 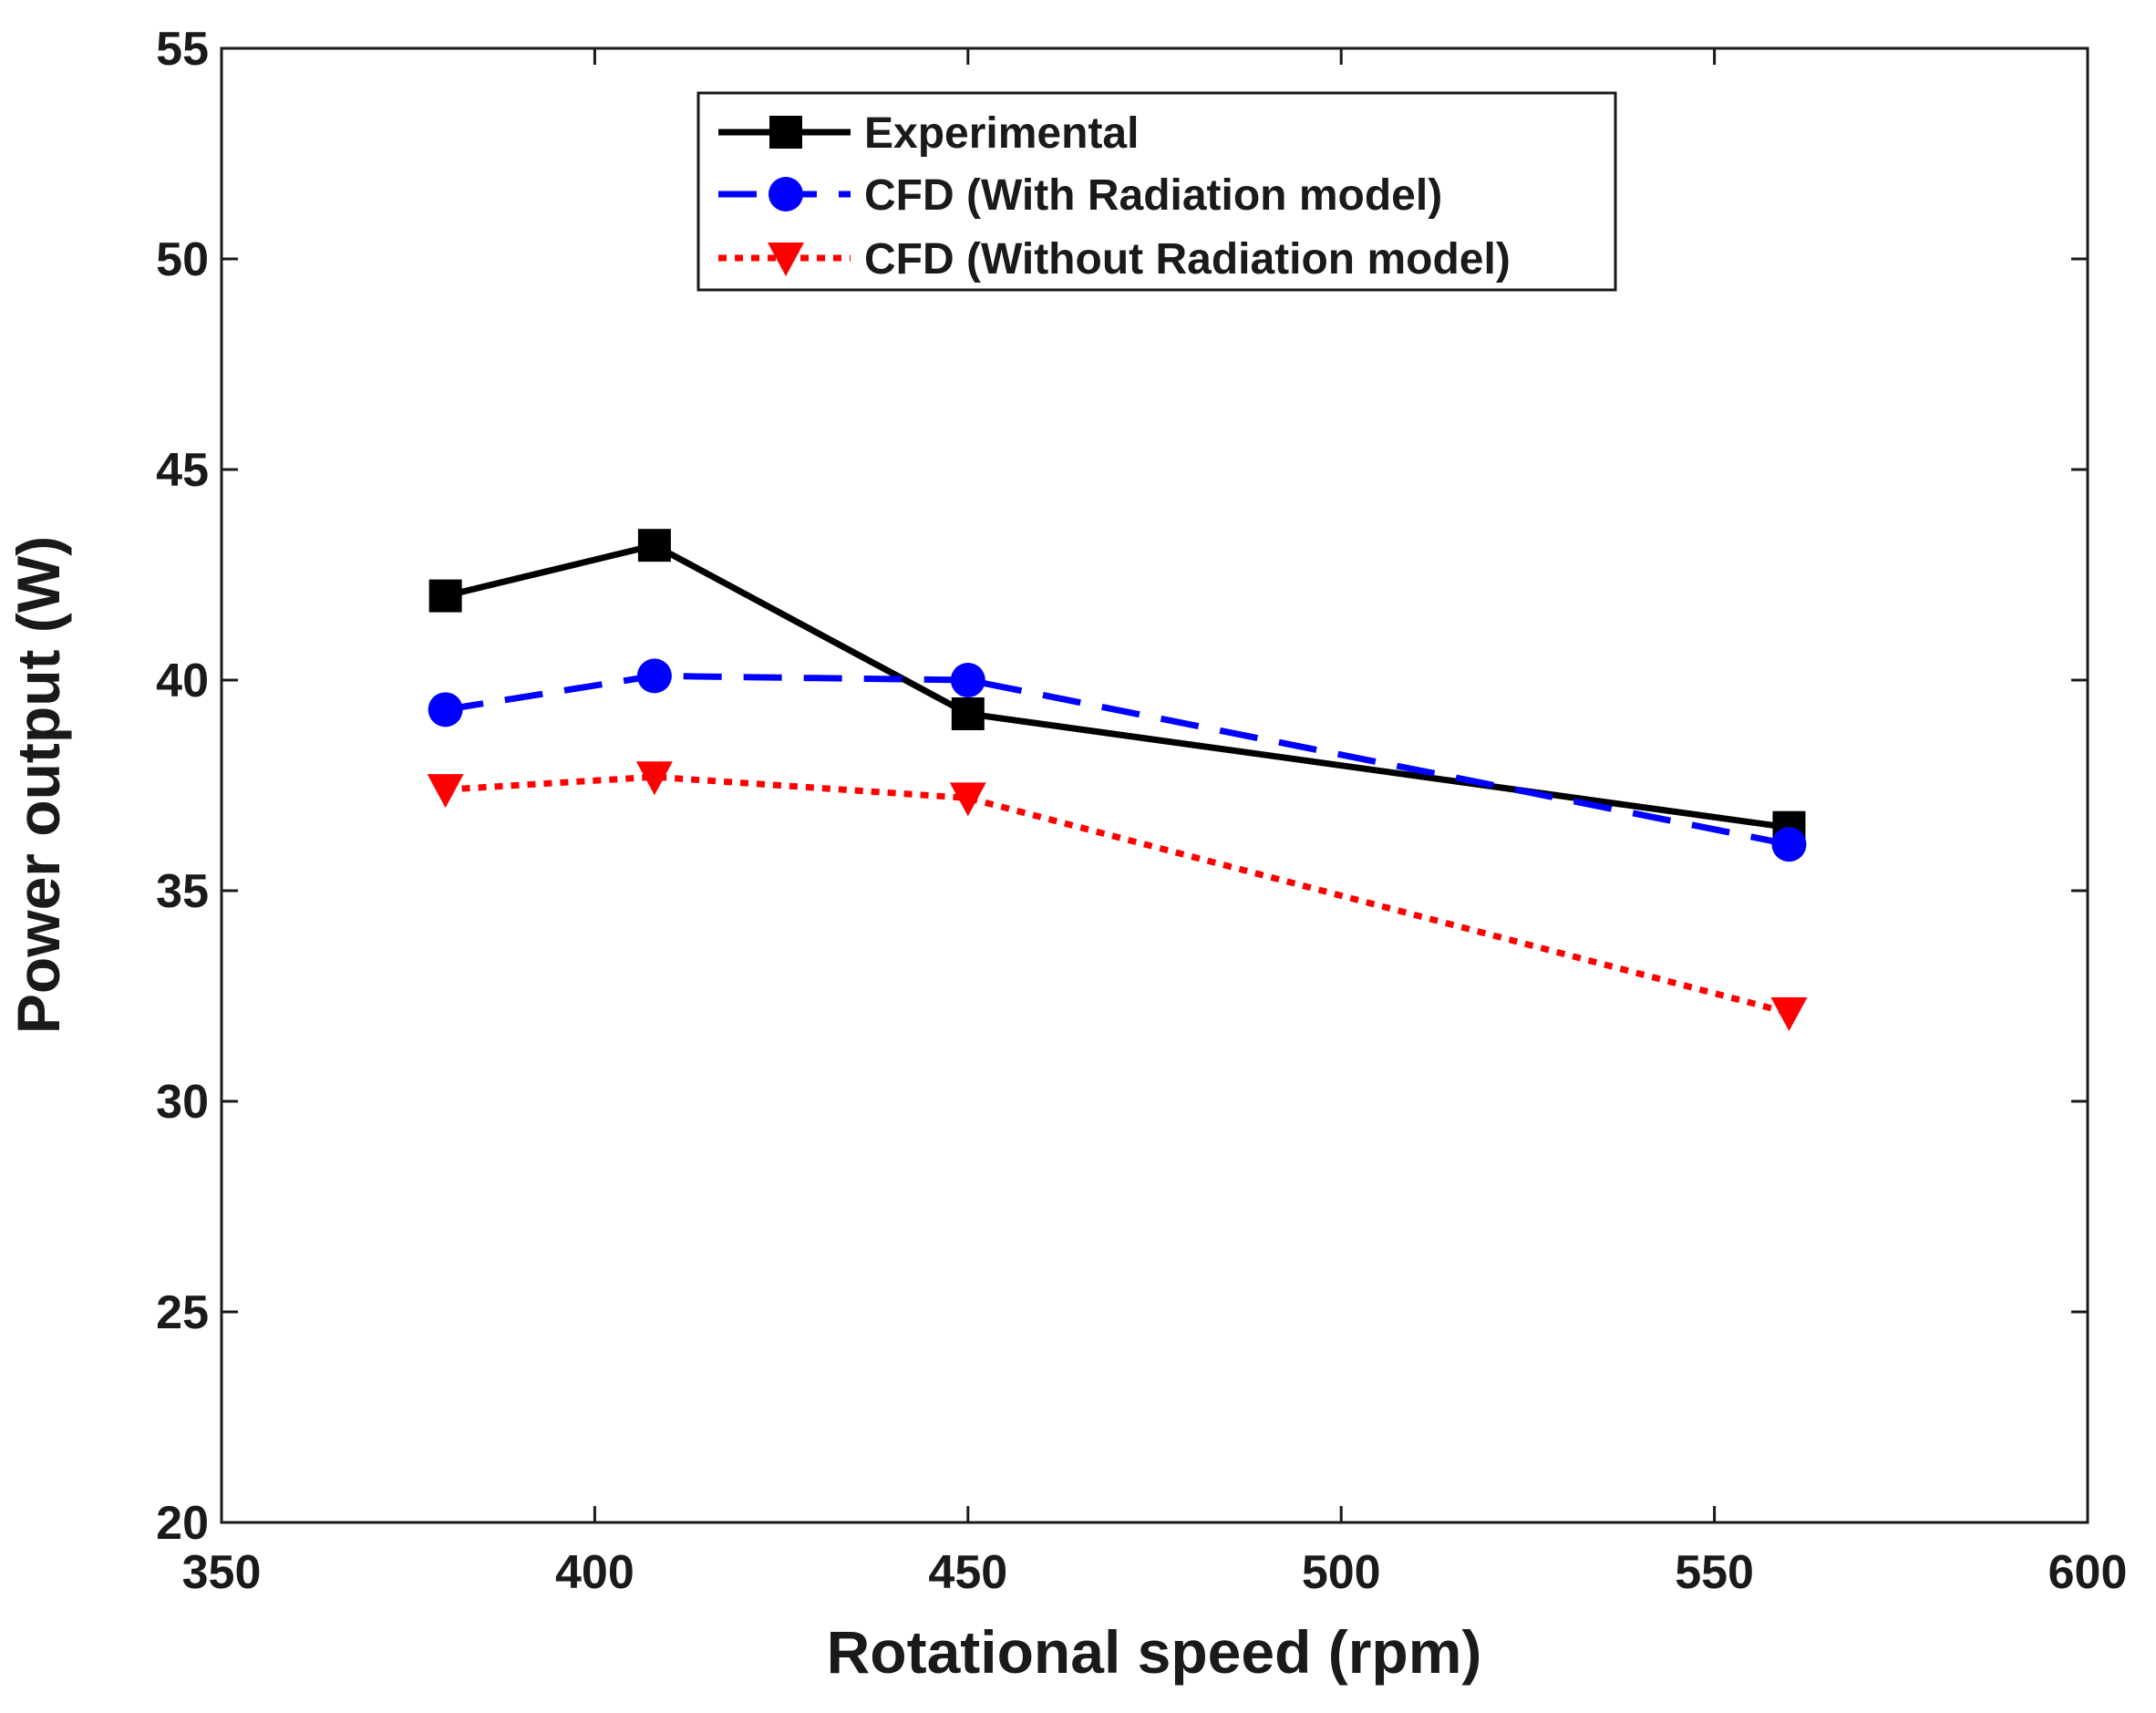 What do you see at coordinates (1153, 195) in the screenshot?
I see `legend-label-cfd-with-radiation-model: CFD (With Radiation model)` at bounding box center [1153, 195].